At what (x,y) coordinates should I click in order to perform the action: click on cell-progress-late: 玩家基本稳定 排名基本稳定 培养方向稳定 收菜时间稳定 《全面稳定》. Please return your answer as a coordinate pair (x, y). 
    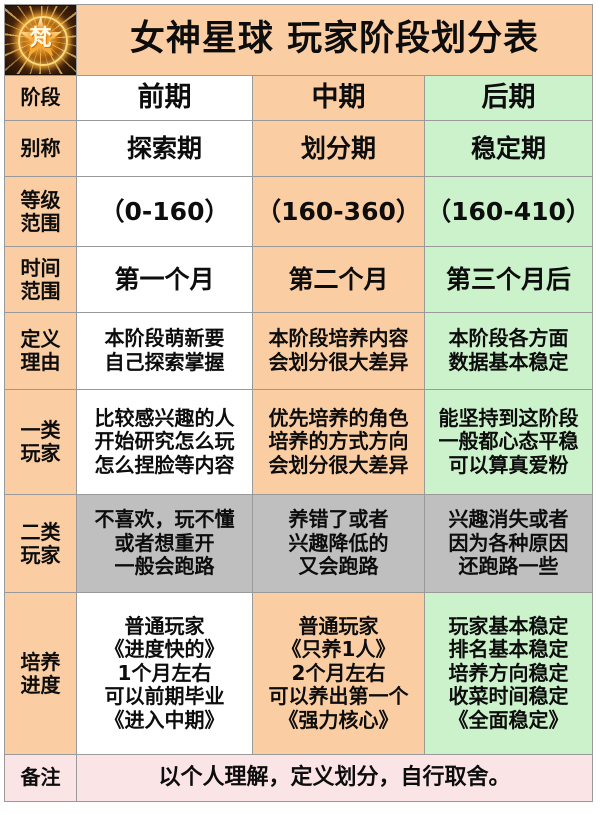
    Looking at the image, I should click on (508, 673).